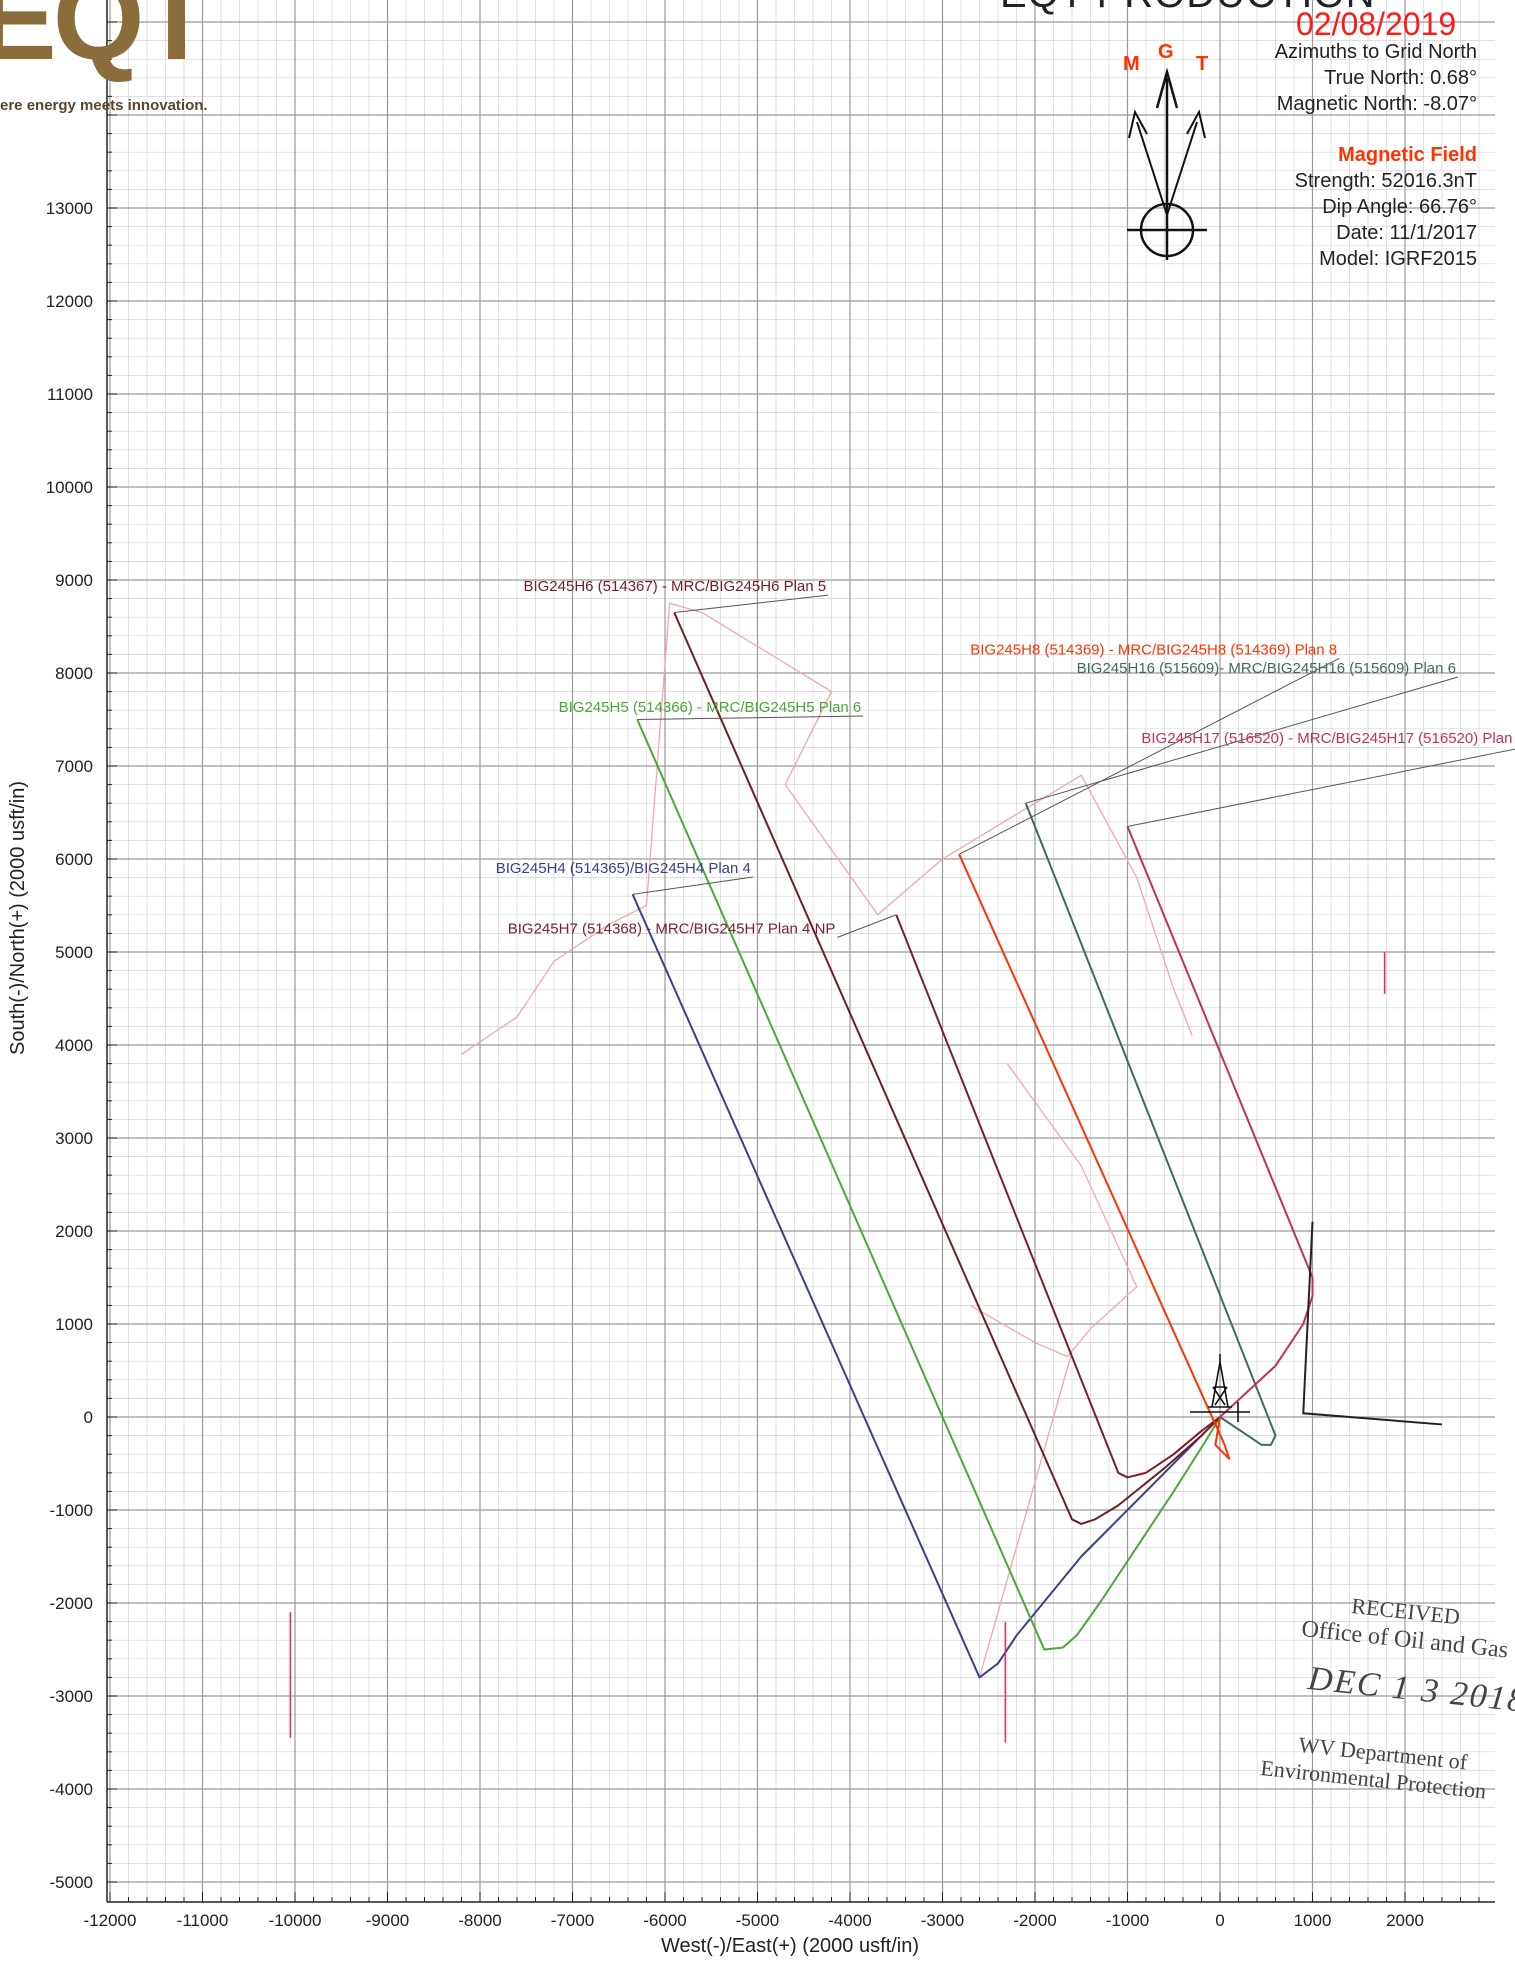 This screenshot has width=1515, height=1969. I want to click on x-tick-label: -2000, so click(1034, 1920).